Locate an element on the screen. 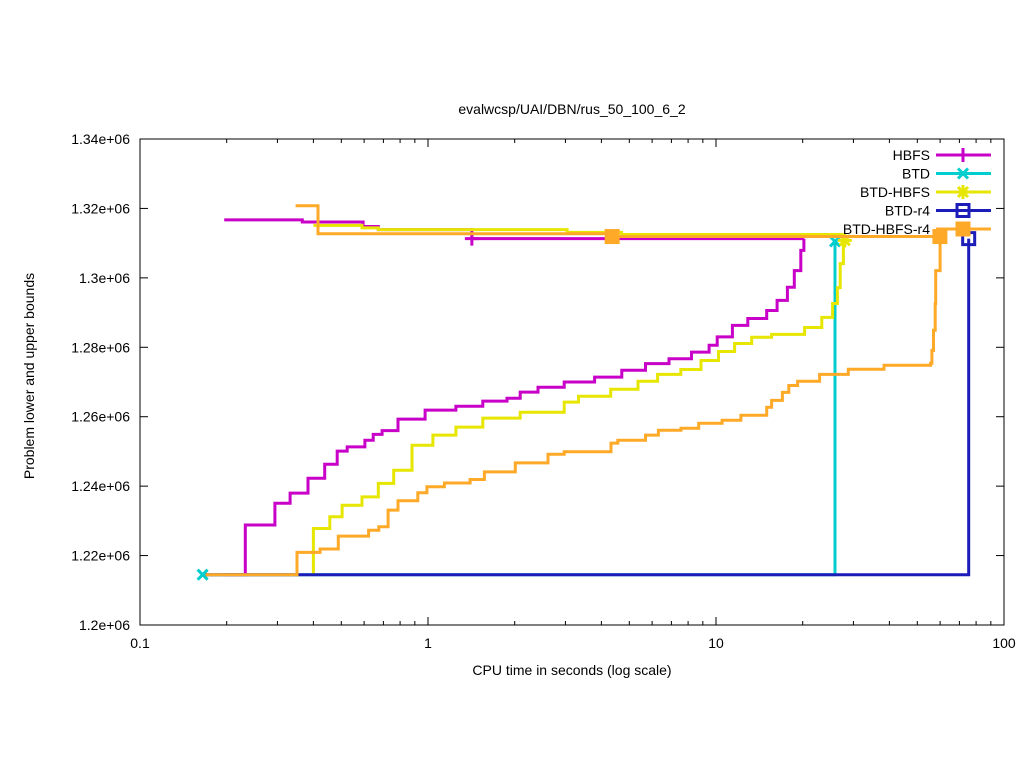 The height and width of the screenshot is (768, 1024). y-tick-label: 1.34e+06 is located at coordinates (100, 139).